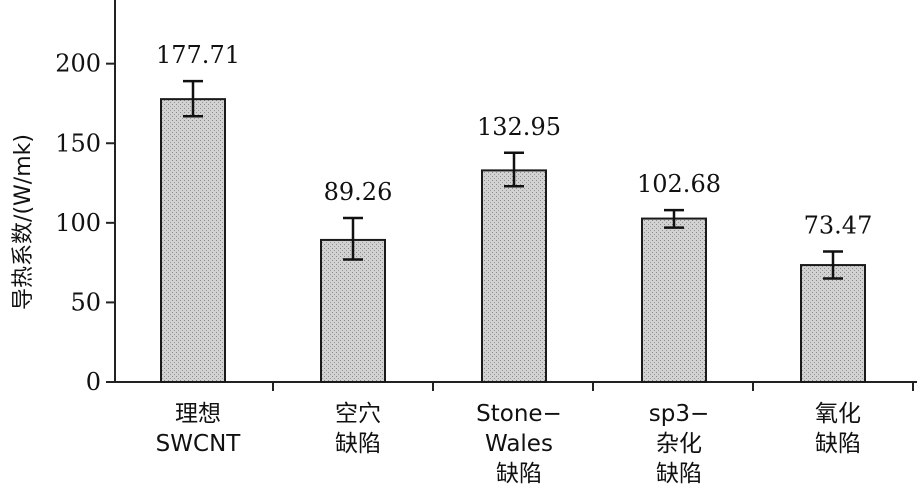 The image size is (917, 502). I want to click on x-category-label: sp3−, so click(679, 414).